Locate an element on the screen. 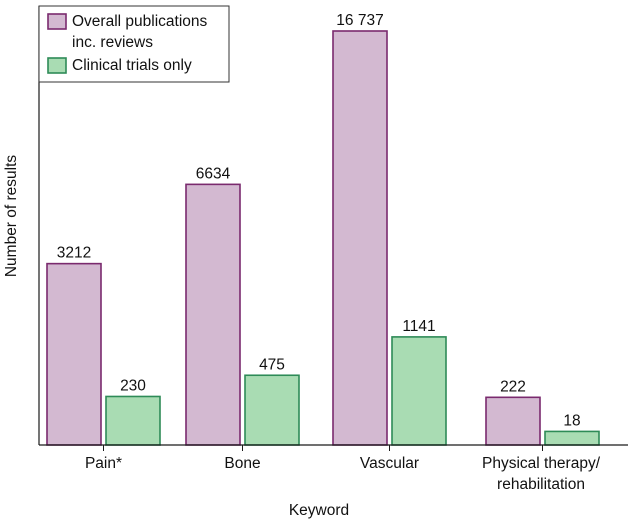 The height and width of the screenshot is (520, 630). x-tick-label: rehabilitation is located at coordinates (541, 484).